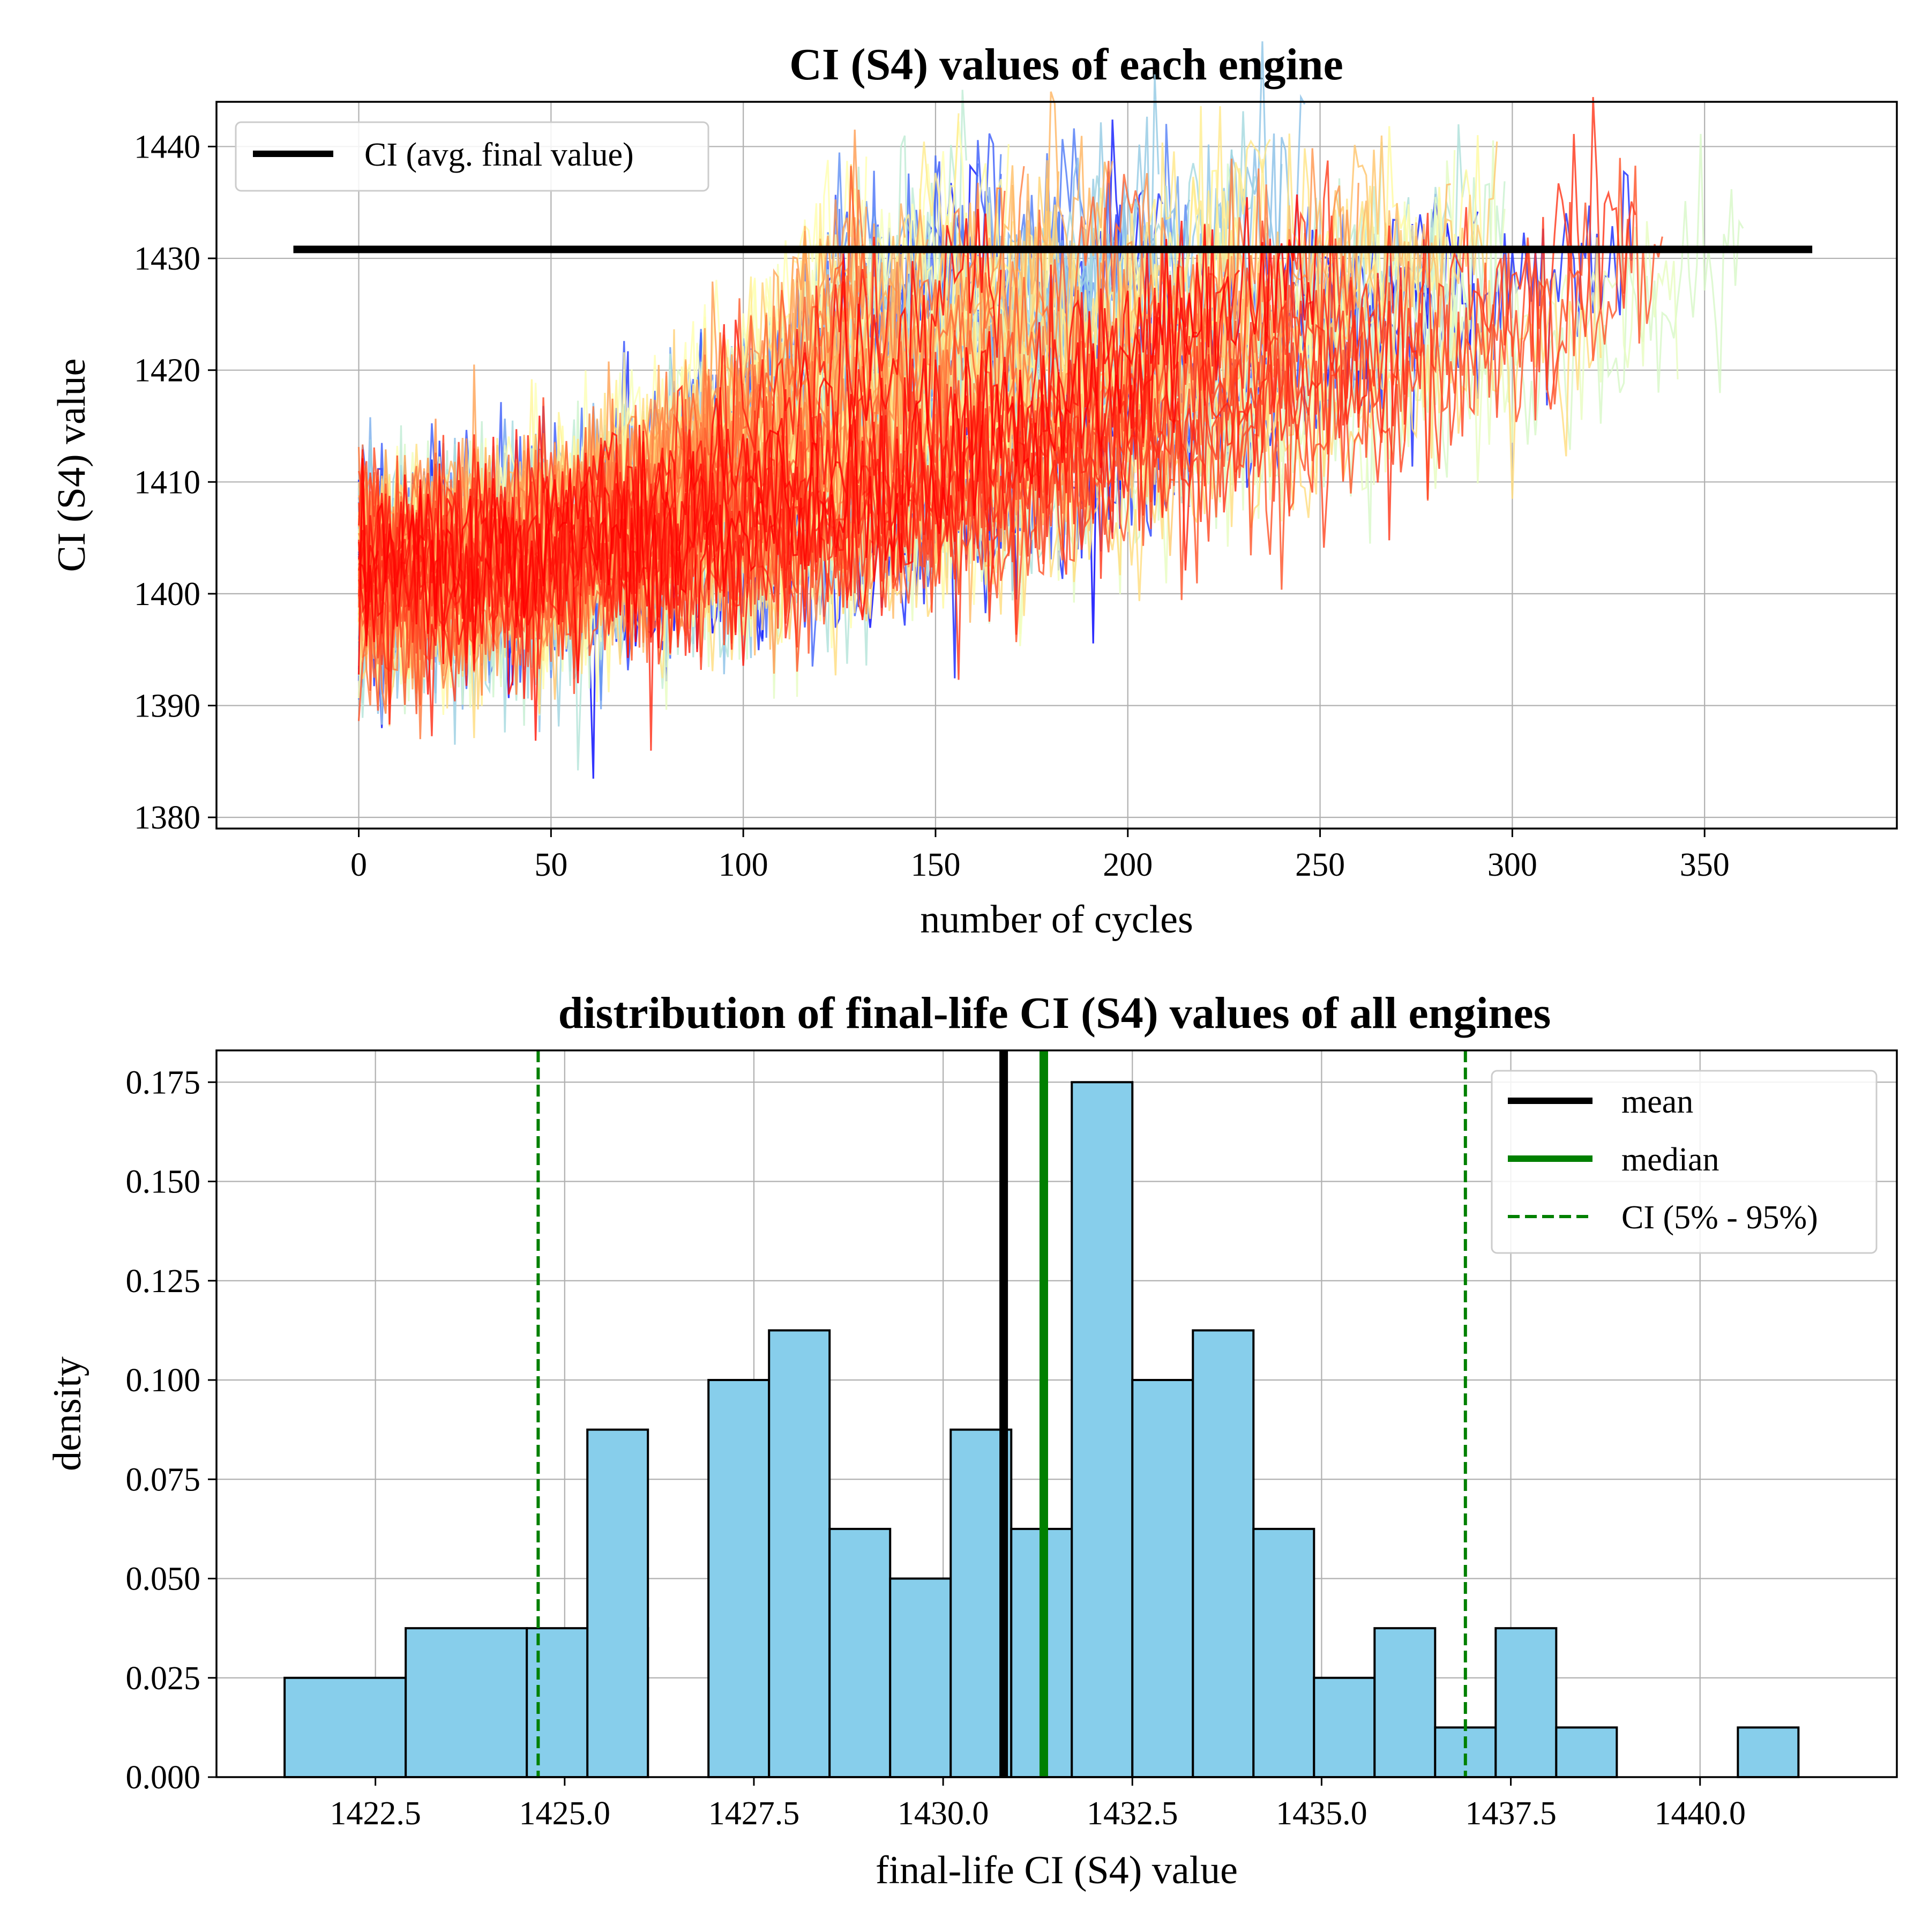  Describe the element at coordinates (1128, 865) in the screenshot. I see `top-x-tick-label-4: 200` at that location.